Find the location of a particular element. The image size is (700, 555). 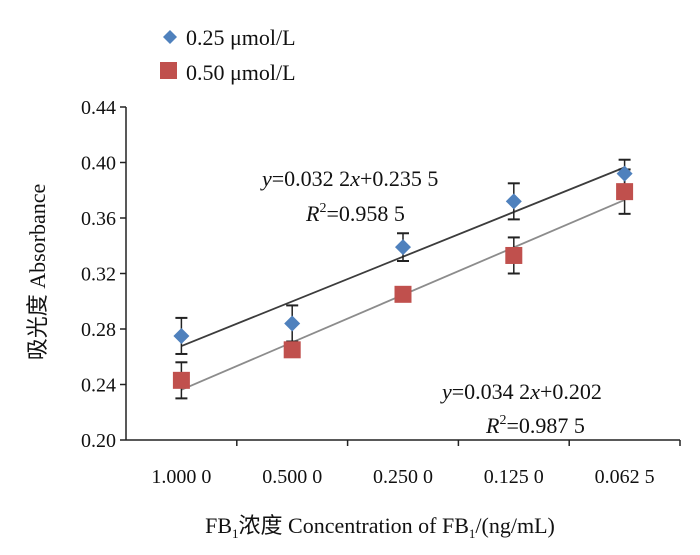

x-tick-label: 0.125 0 is located at coordinates (514, 477).